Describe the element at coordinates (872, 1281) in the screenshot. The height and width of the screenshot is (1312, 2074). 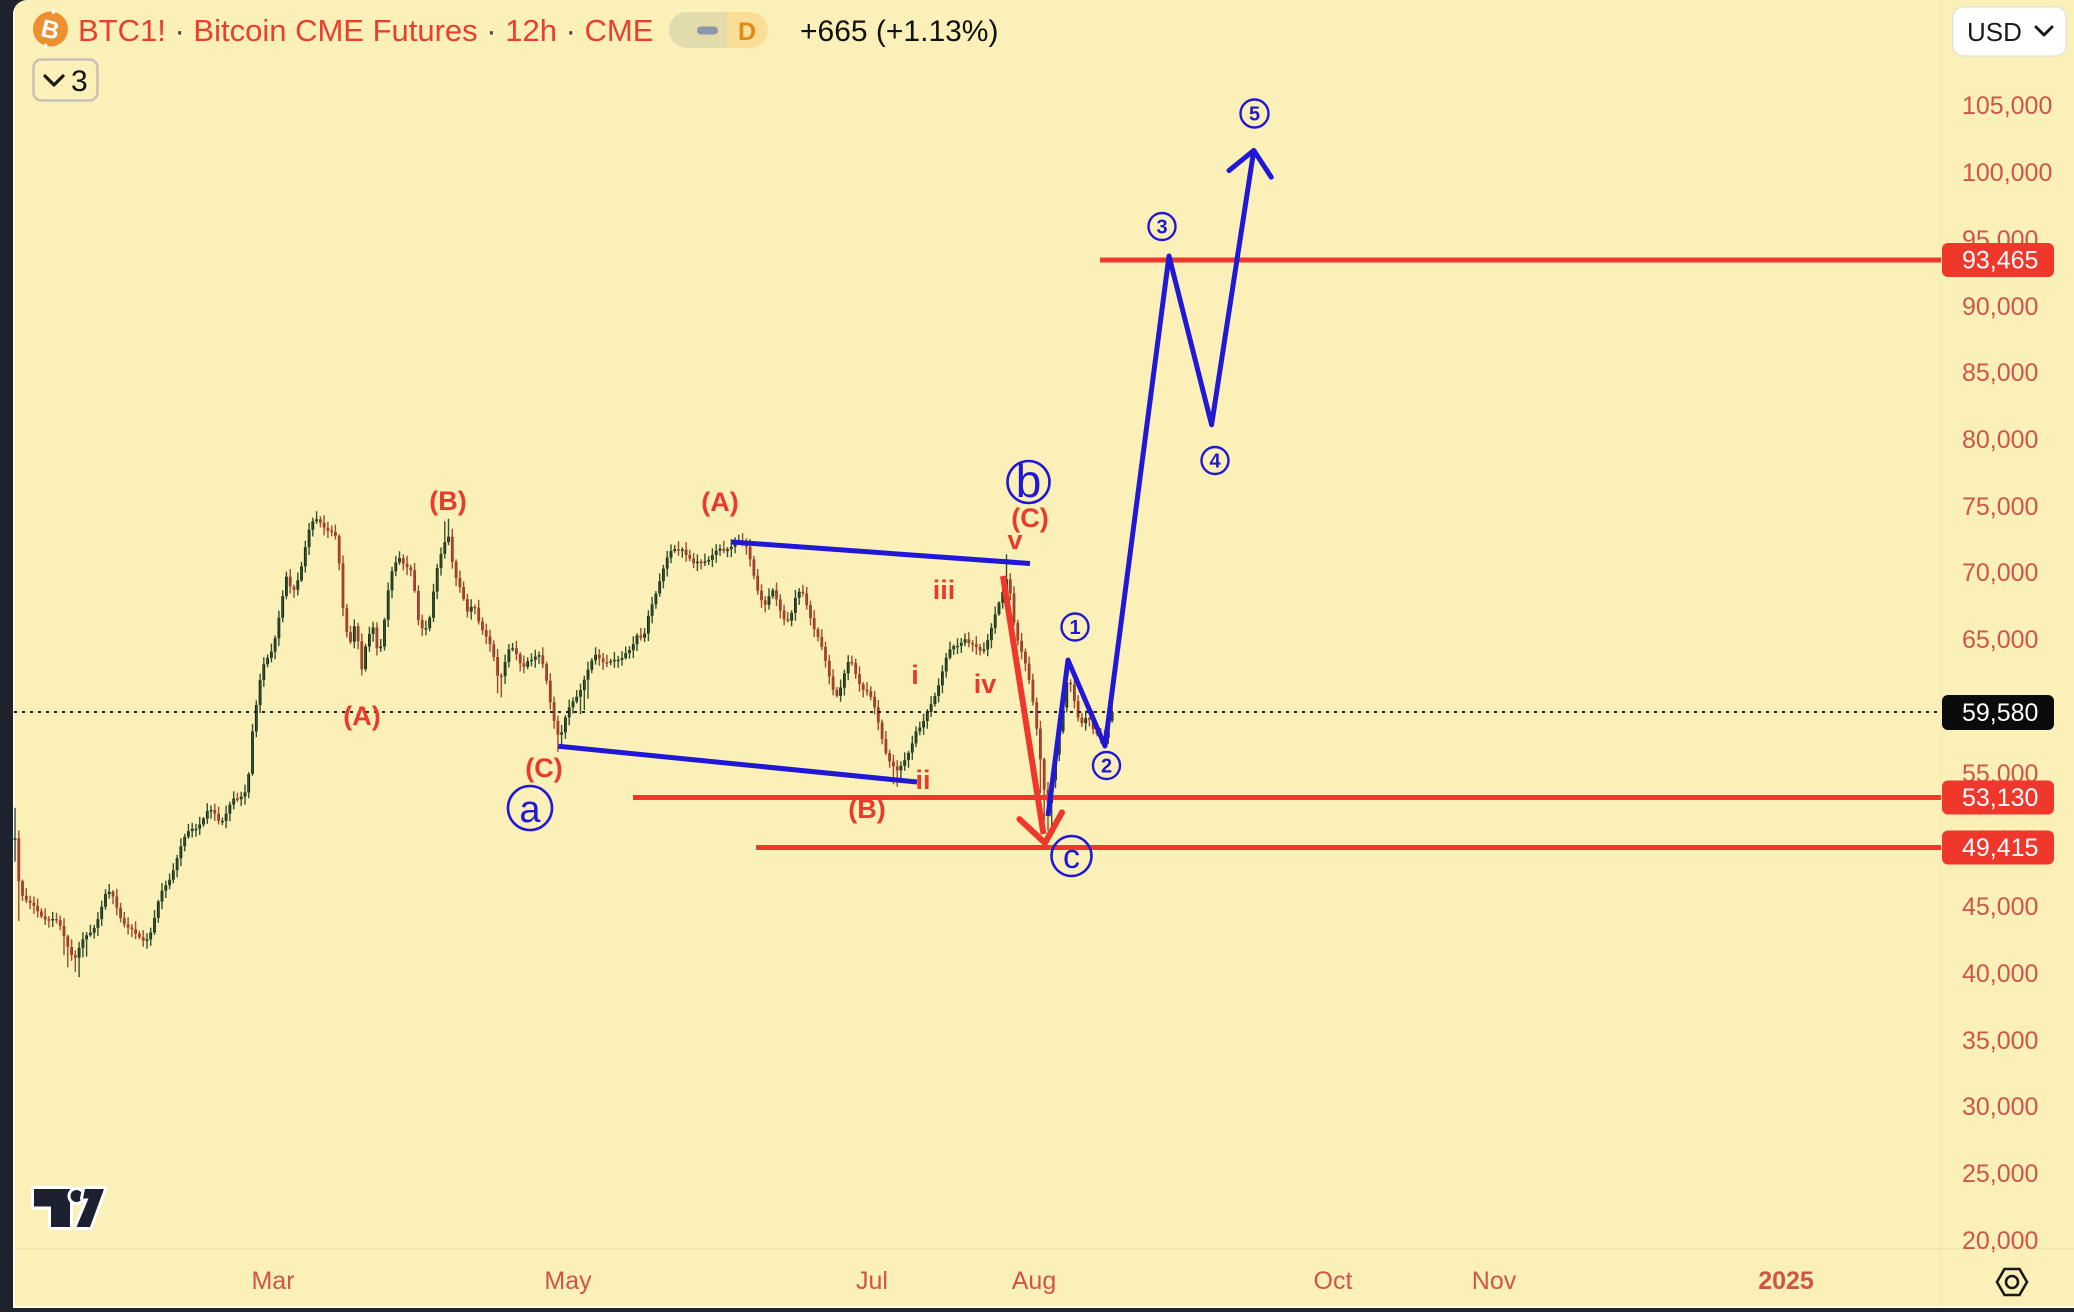
I see `svg-text: Jul` at that location.